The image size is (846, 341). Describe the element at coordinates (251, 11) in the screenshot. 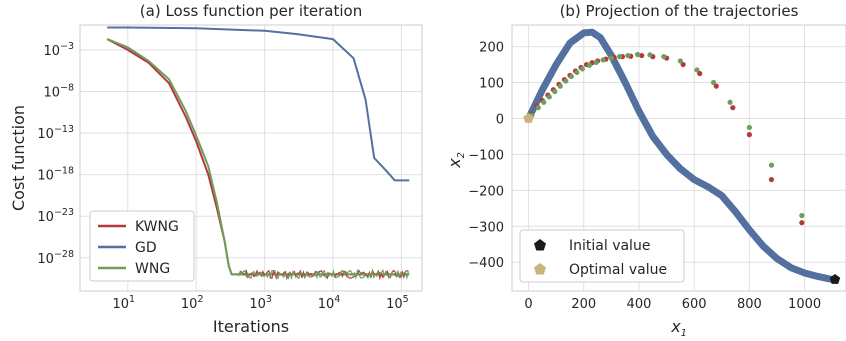

I see `loss-chart-title: (a) Loss function per iteration` at that location.